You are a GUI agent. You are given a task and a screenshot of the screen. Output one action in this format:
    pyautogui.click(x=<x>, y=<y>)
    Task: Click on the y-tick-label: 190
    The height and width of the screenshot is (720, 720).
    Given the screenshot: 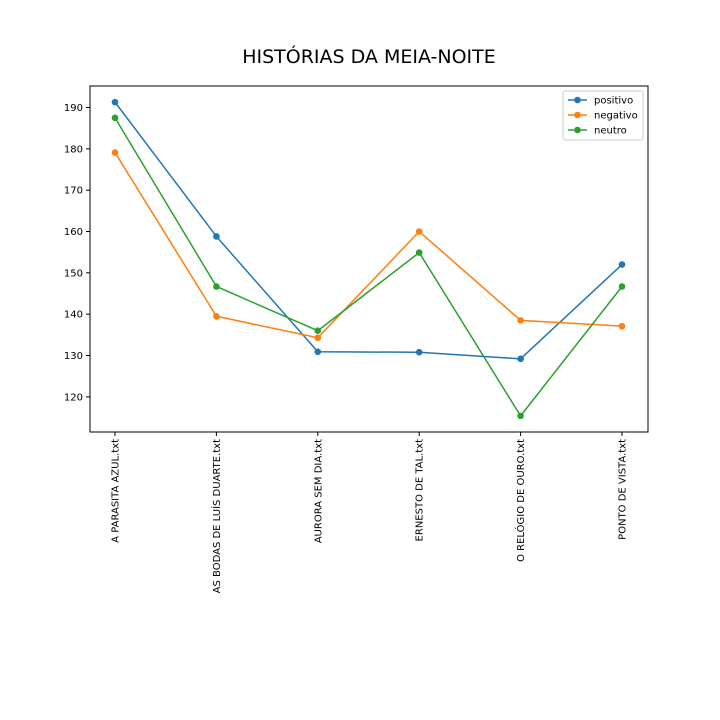 What is the action you would take?
    pyautogui.click(x=73, y=108)
    